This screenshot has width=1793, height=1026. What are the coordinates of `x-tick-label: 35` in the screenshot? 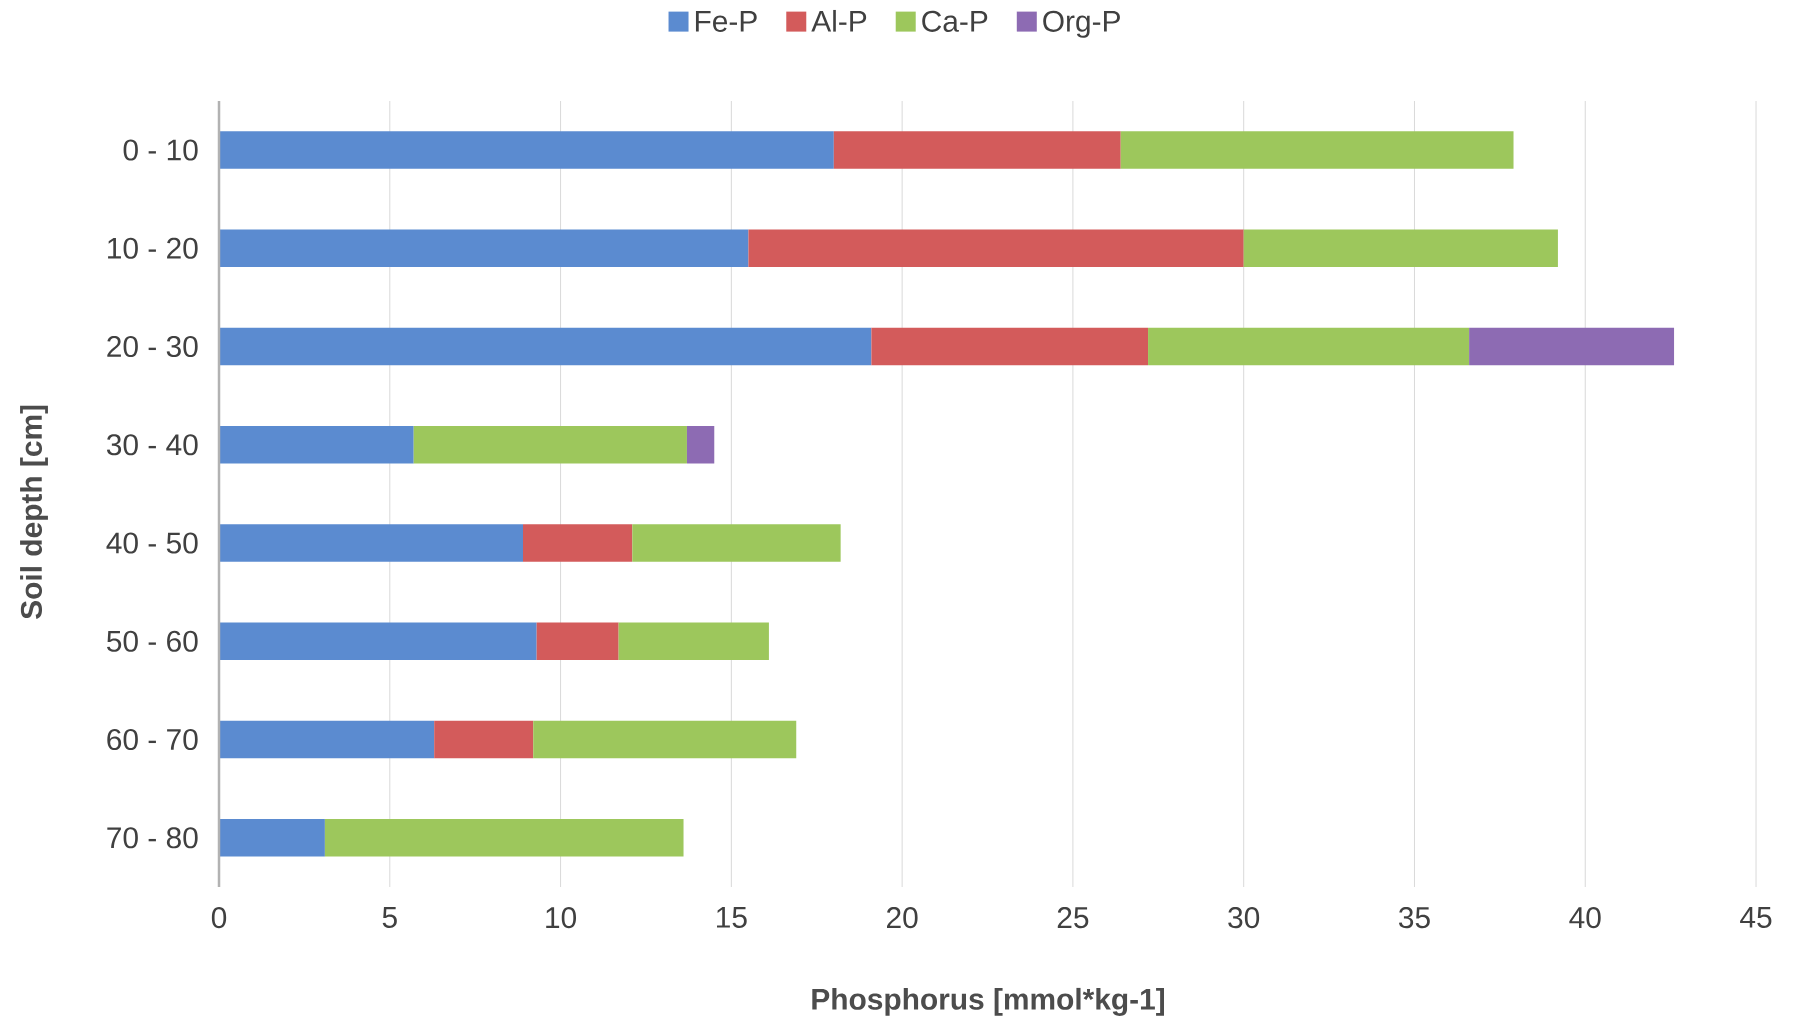 It's located at (1414, 918).